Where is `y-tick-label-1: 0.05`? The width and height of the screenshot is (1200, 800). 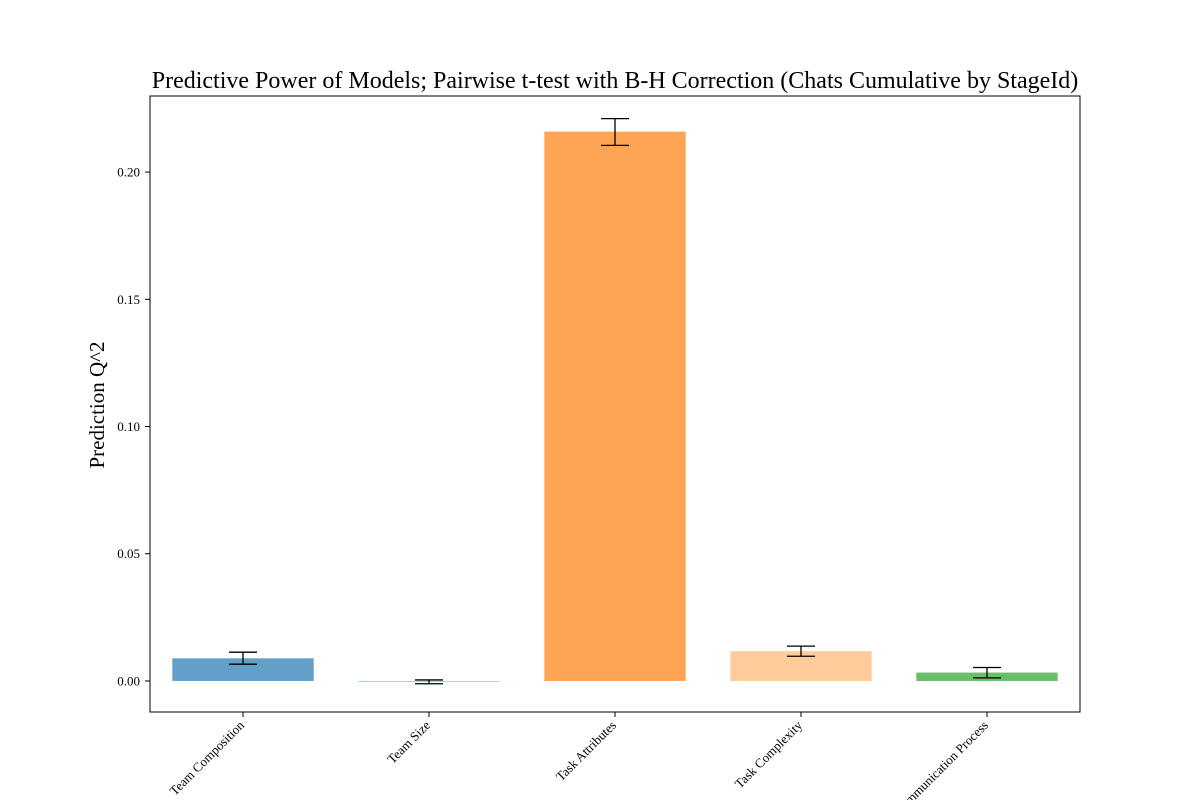 y-tick-label-1: 0.05 is located at coordinates (128, 553).